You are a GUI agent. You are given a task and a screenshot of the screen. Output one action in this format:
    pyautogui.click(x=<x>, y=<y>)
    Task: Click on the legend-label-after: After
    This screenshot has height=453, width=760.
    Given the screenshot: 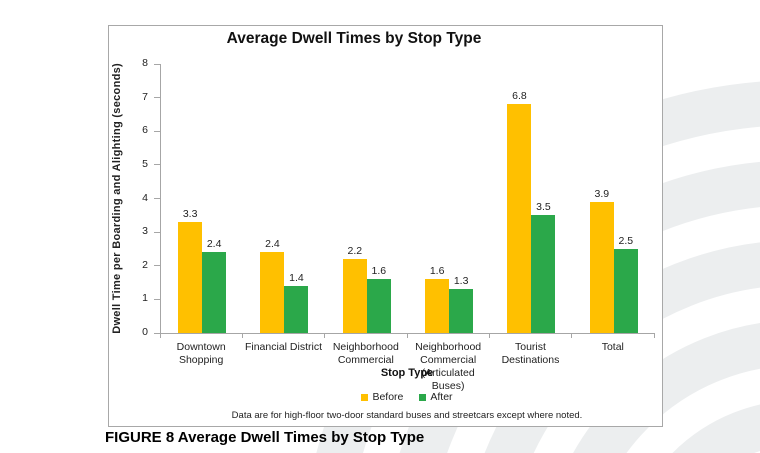 What is the action you would take?
    pyautogui.click(x=441, y=397)
    